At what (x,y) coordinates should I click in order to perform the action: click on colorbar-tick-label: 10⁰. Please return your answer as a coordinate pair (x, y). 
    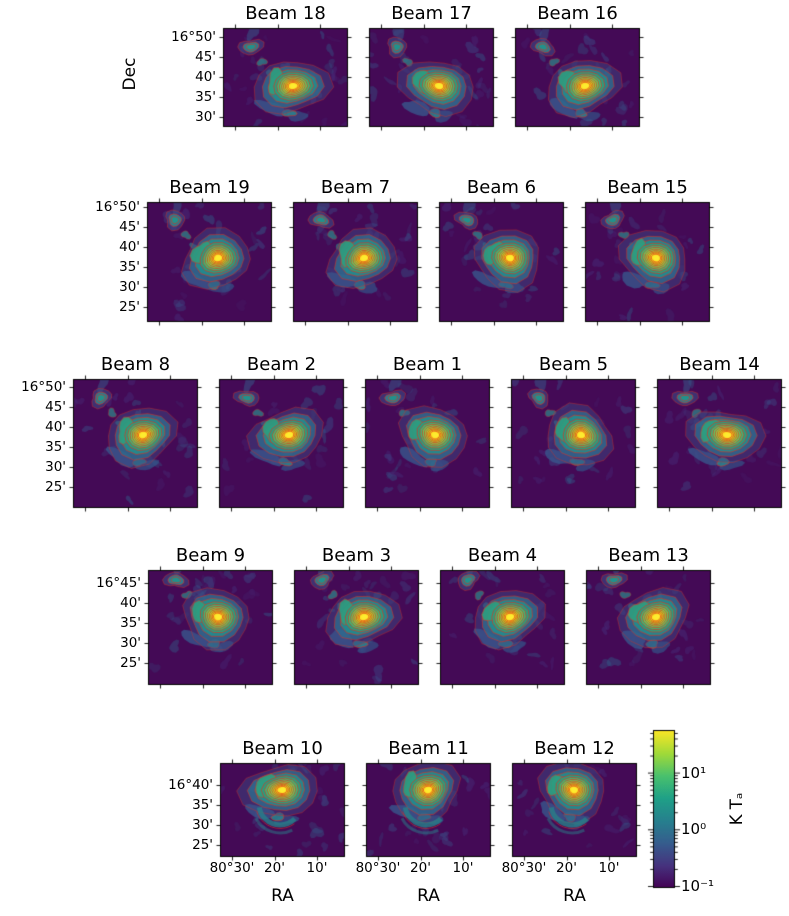
    Looking at the image, I should click on (694, 829).